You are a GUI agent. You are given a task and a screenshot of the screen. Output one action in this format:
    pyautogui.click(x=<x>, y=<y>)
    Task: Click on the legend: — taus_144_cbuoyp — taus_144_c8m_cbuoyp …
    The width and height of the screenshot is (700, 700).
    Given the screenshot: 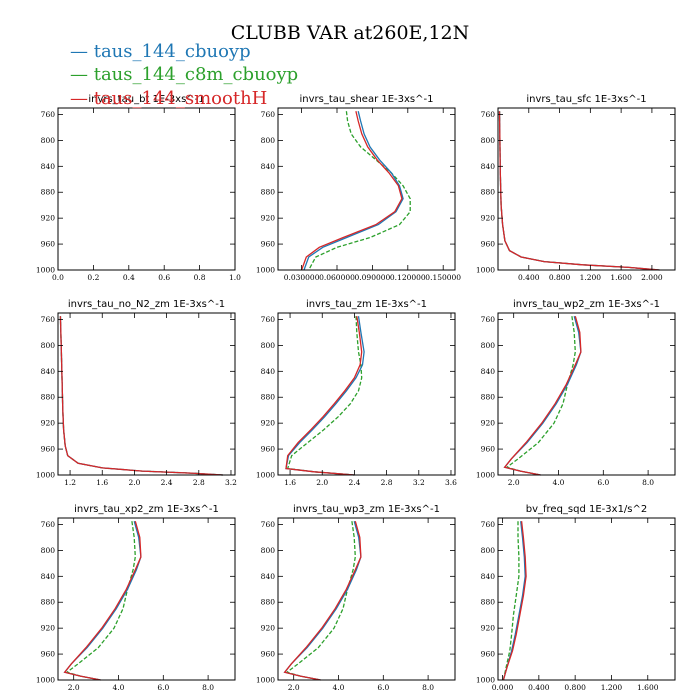 What is the action you would take?
    pyautogui.click(x=184, y=75)
    